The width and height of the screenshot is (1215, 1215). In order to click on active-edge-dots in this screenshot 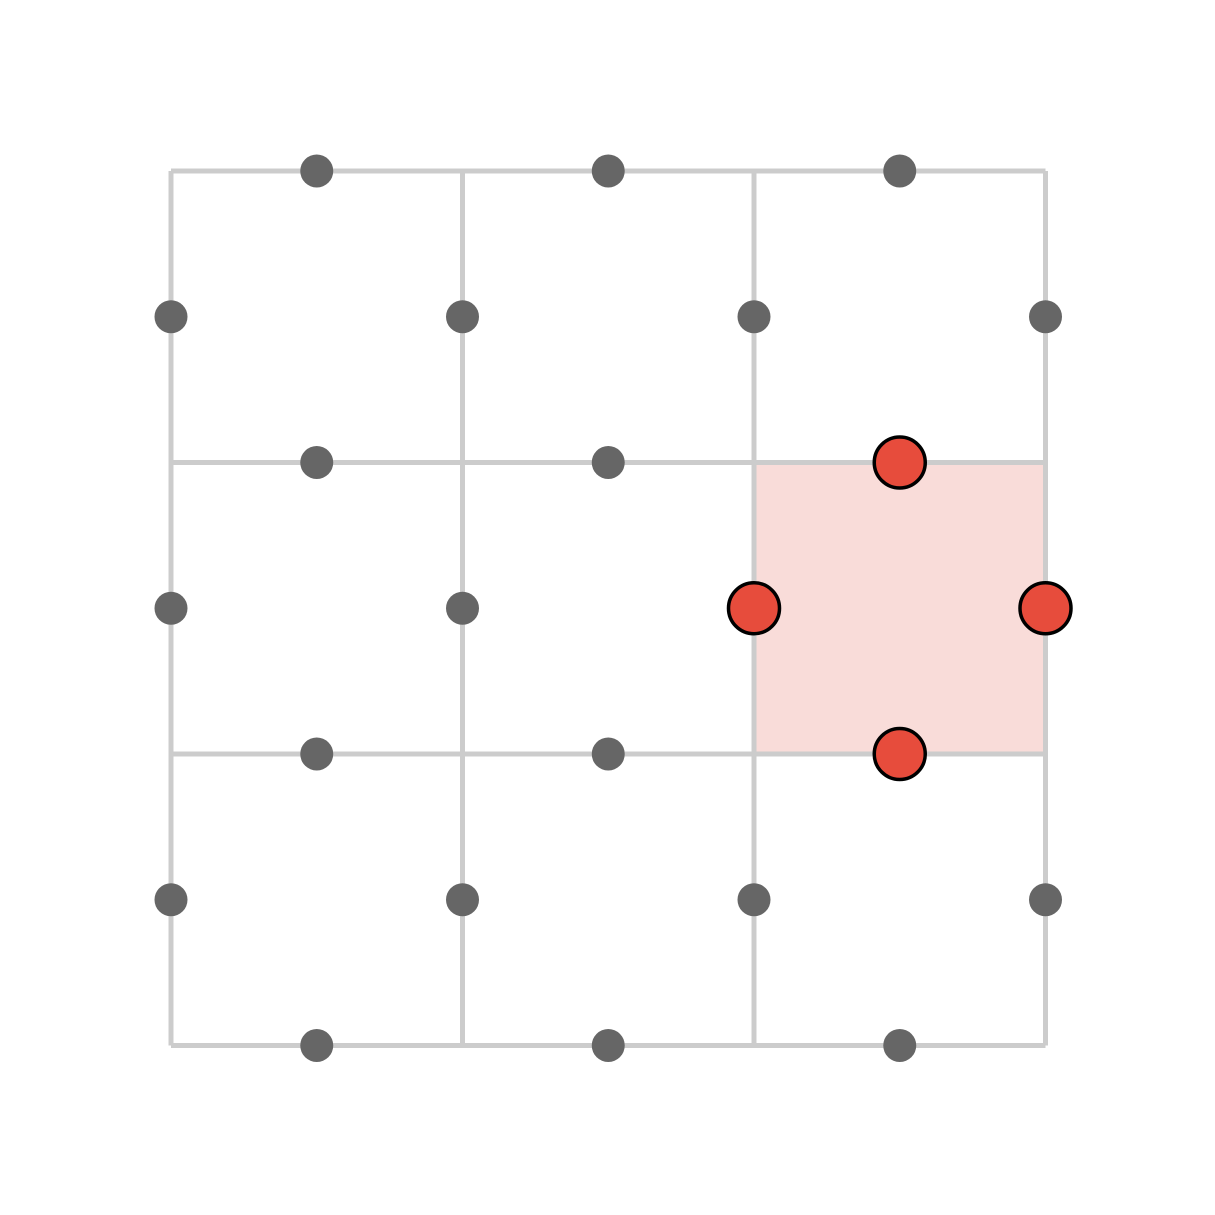, I will do `click(899, 608)`.